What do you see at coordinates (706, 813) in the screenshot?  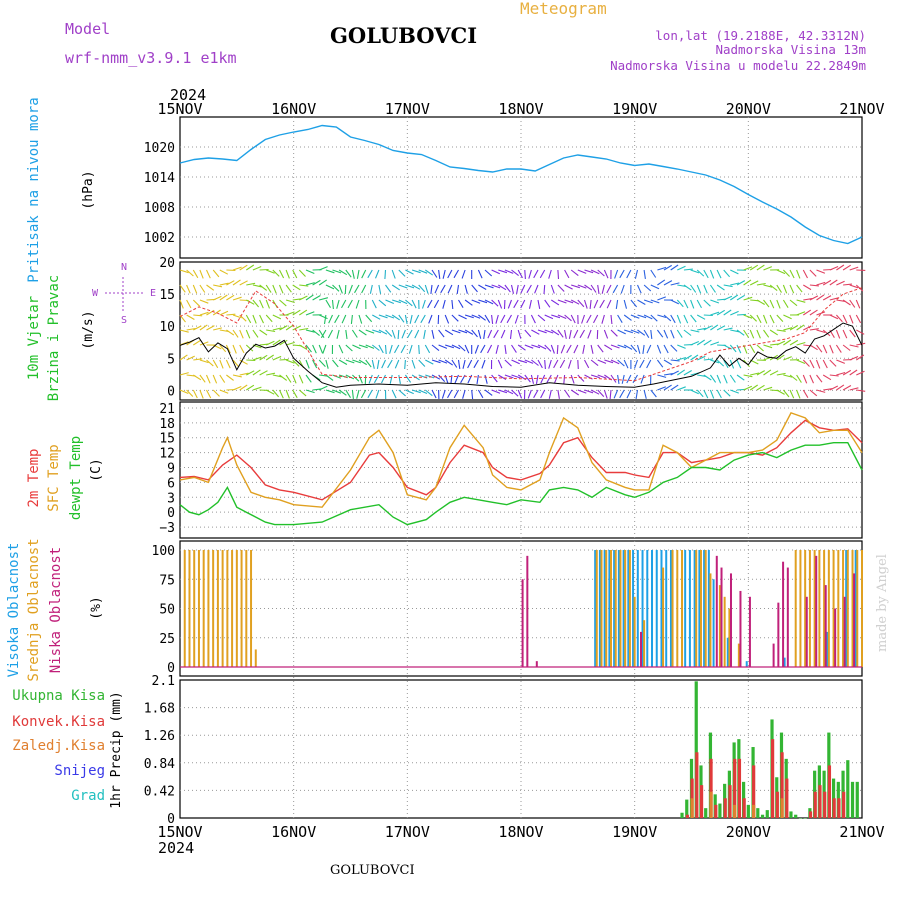 I see `bar-precip_total` at bounding box center [706, 813].